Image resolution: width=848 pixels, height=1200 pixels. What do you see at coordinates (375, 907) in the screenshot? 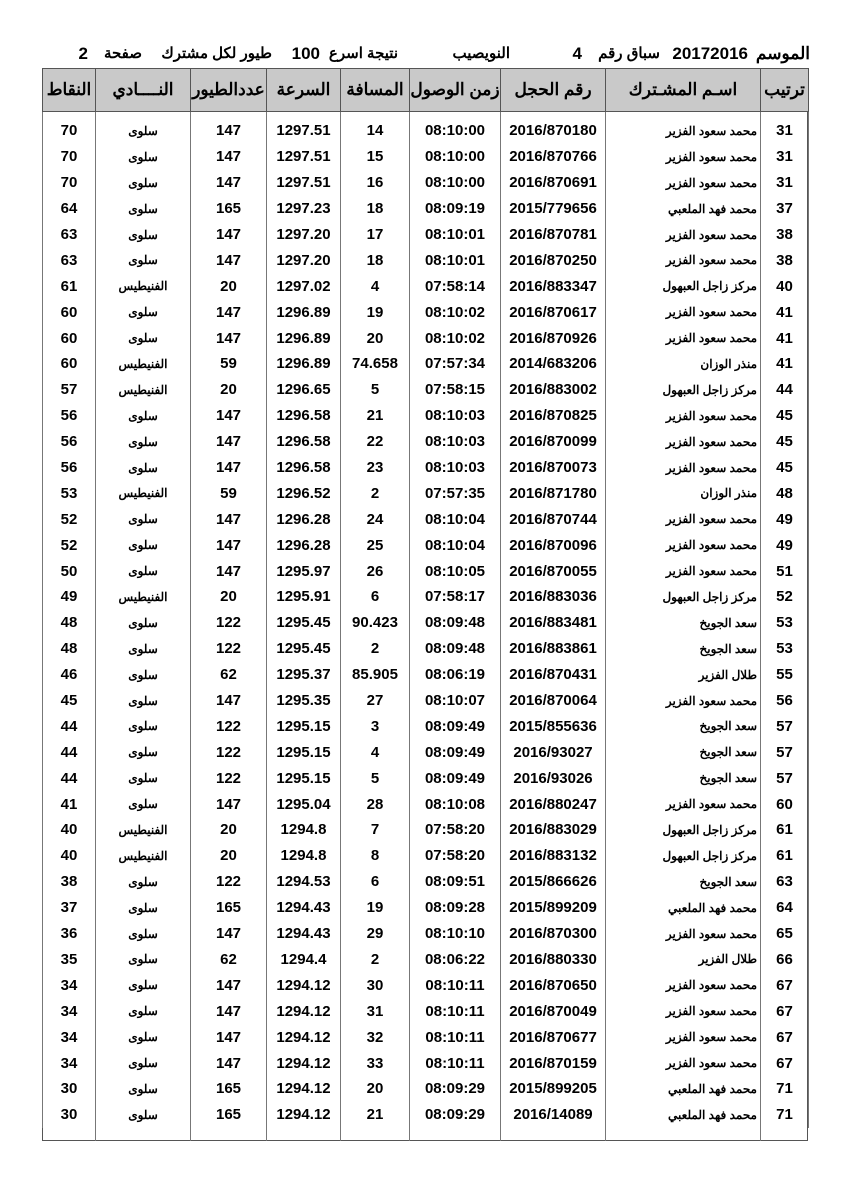
I see `distance-cell: 19` at bounding box center [375, 907].